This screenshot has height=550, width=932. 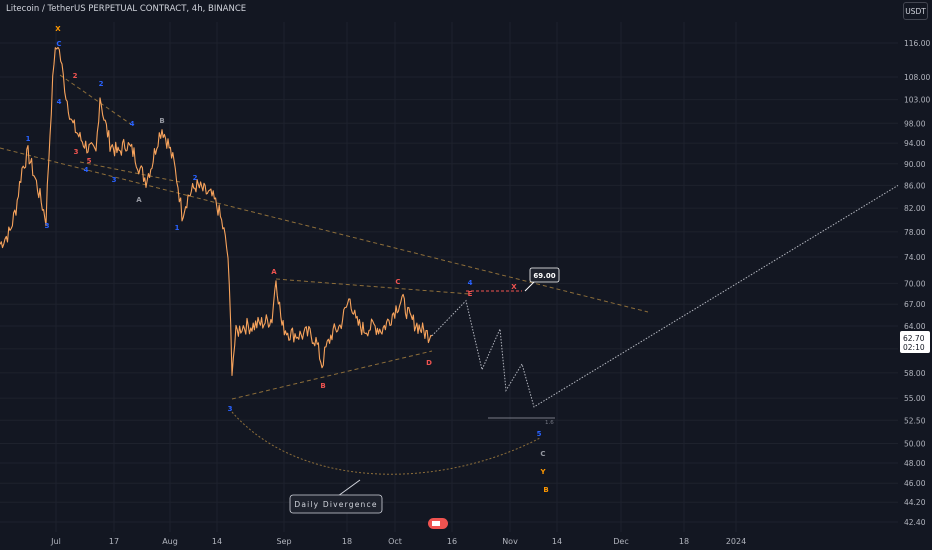 What do you see at coordinates (386, 443) in the screenshot?
I see `divergence-arc` at bounding box center [386, 443].